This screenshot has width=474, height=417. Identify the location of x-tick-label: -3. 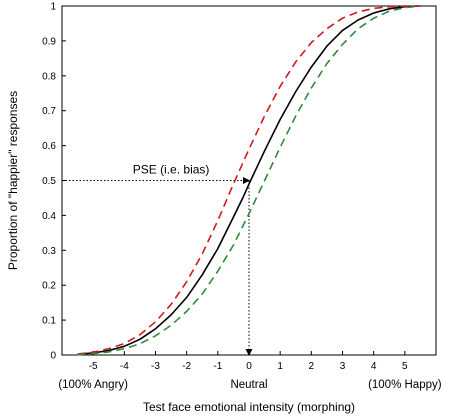
(155, 366).